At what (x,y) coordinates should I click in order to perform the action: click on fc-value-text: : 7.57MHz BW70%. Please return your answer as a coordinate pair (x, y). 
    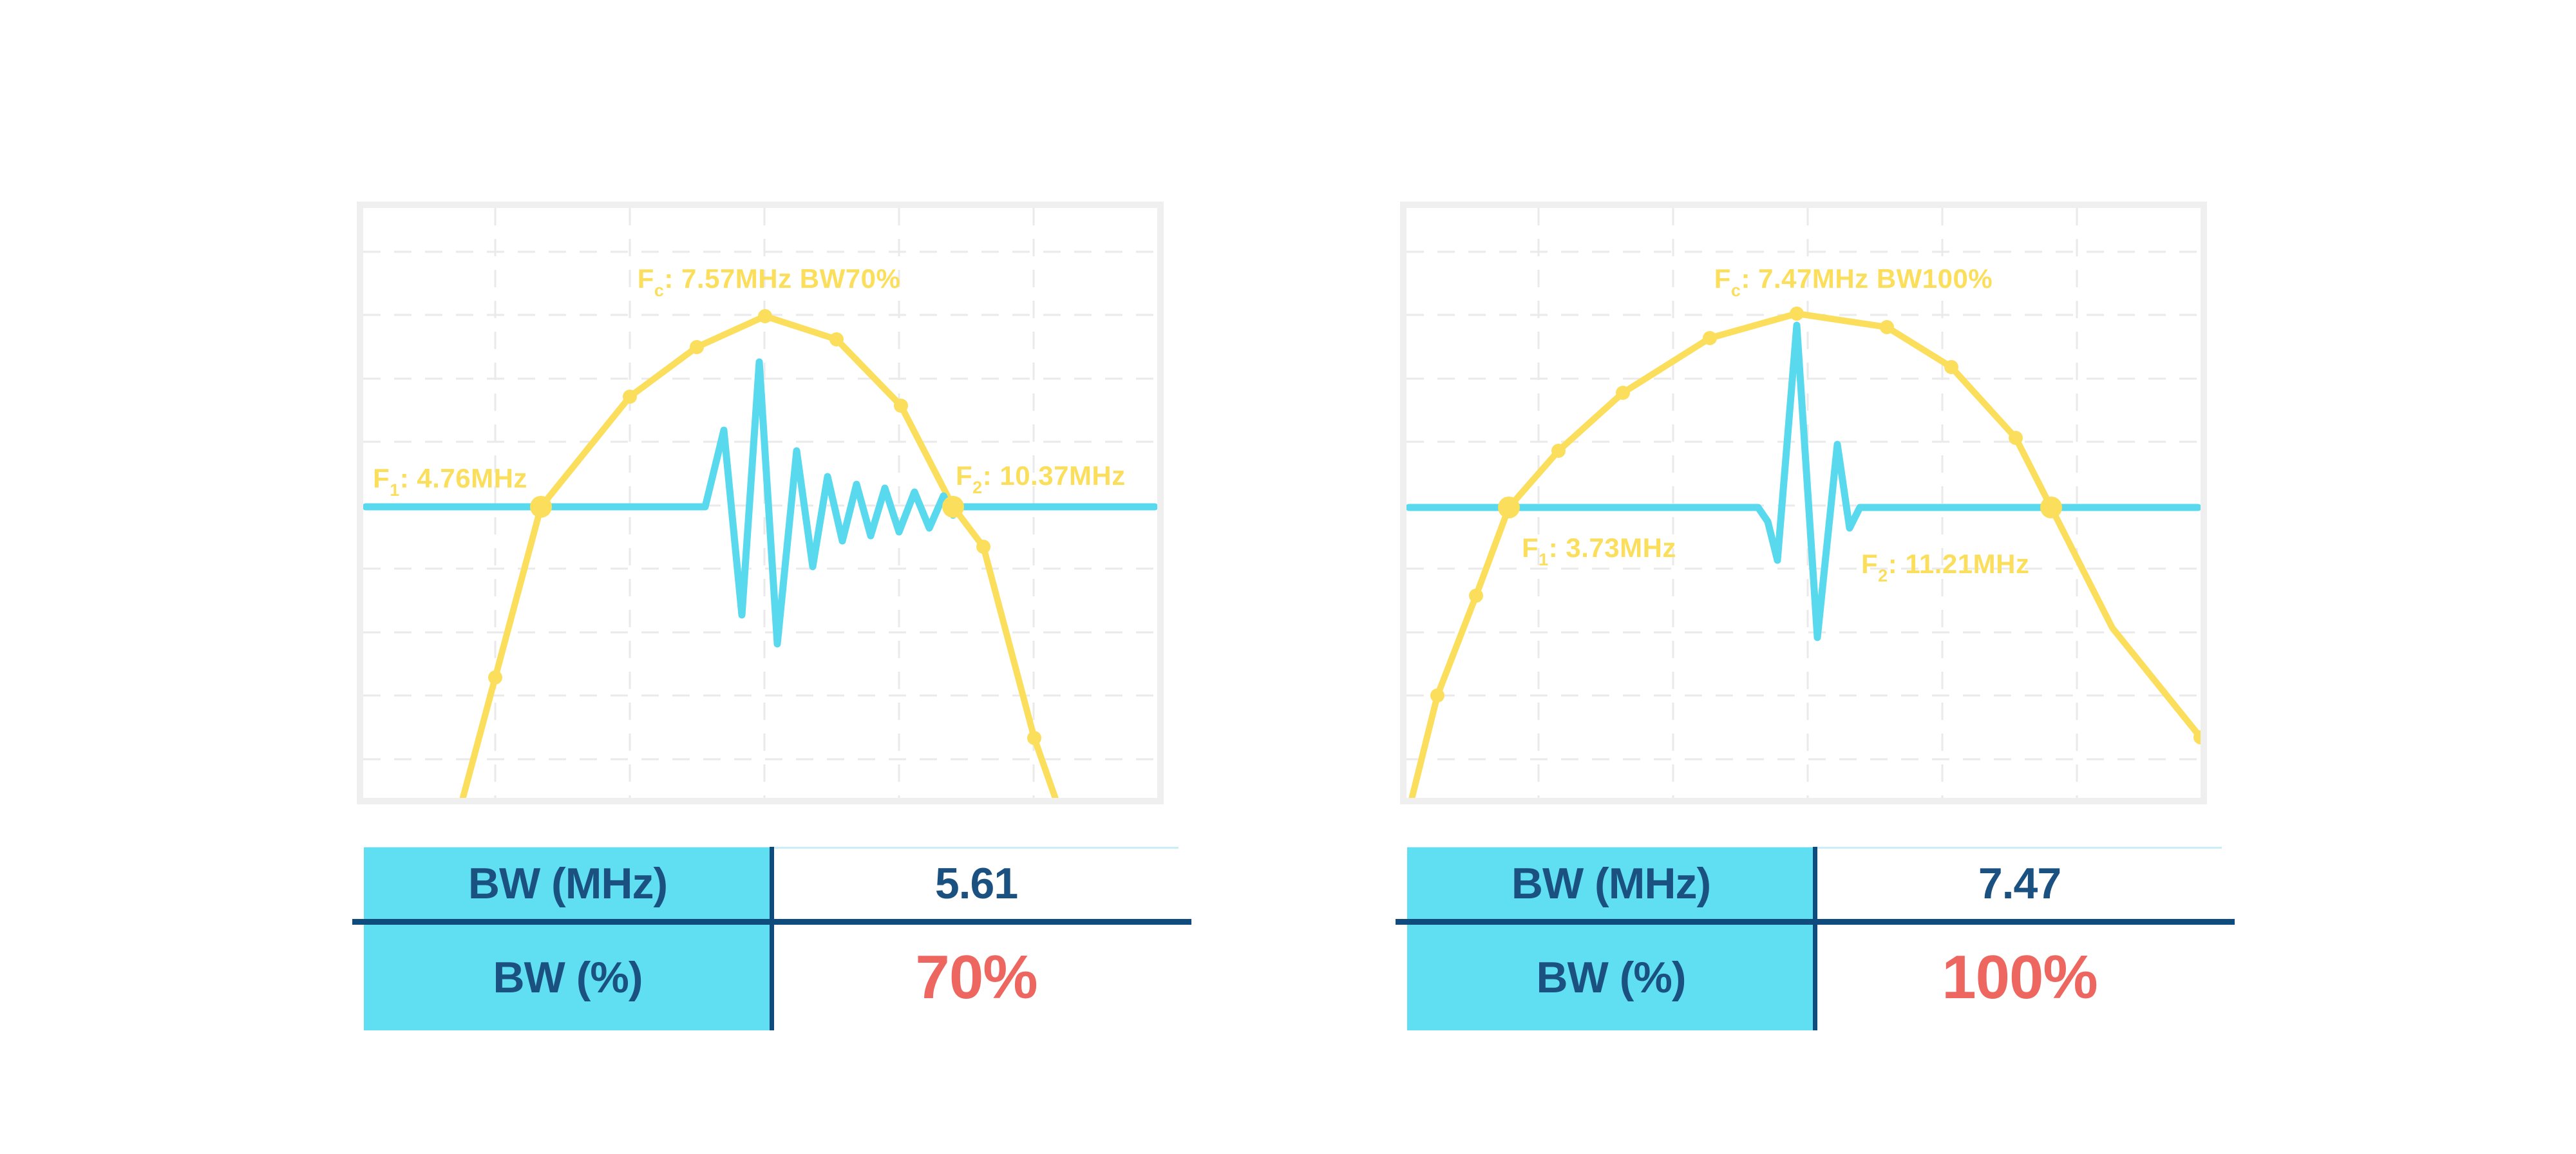
    Looking at the image, I should click on (782, 278).